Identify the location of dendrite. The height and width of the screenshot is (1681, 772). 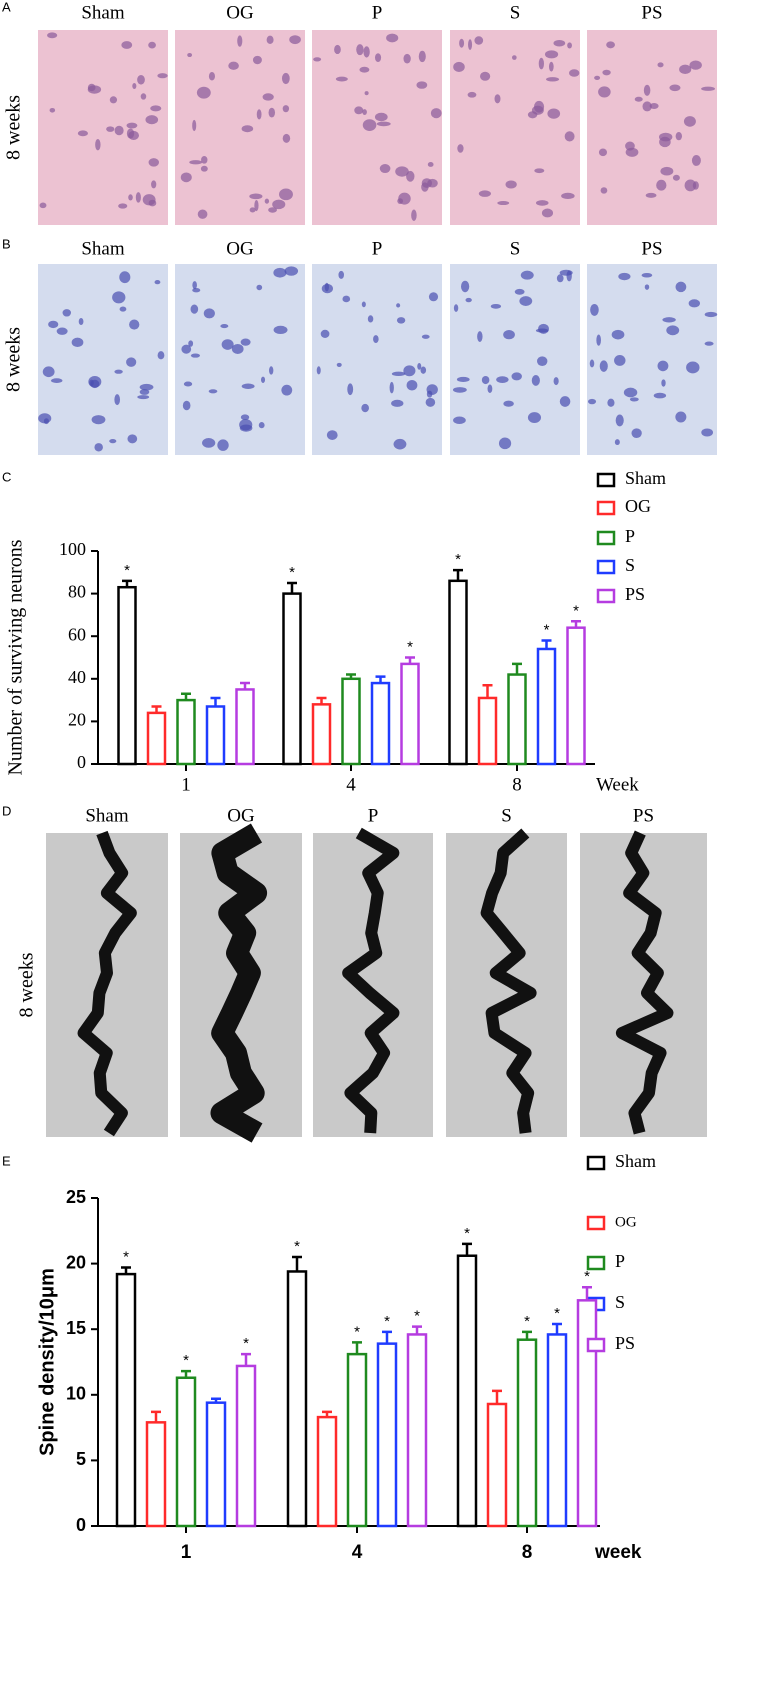
(644, 982).